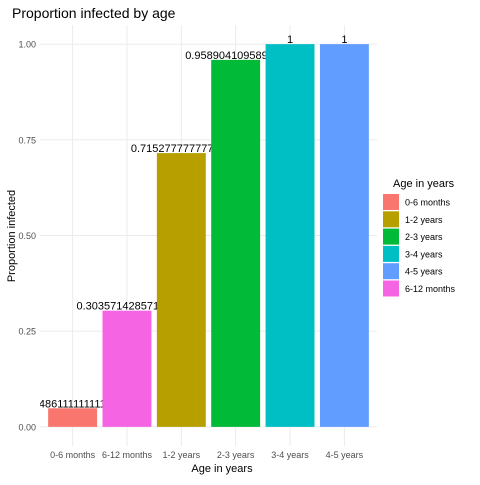  I want to click on legend-label: 6-12 months, so click(430, 289).